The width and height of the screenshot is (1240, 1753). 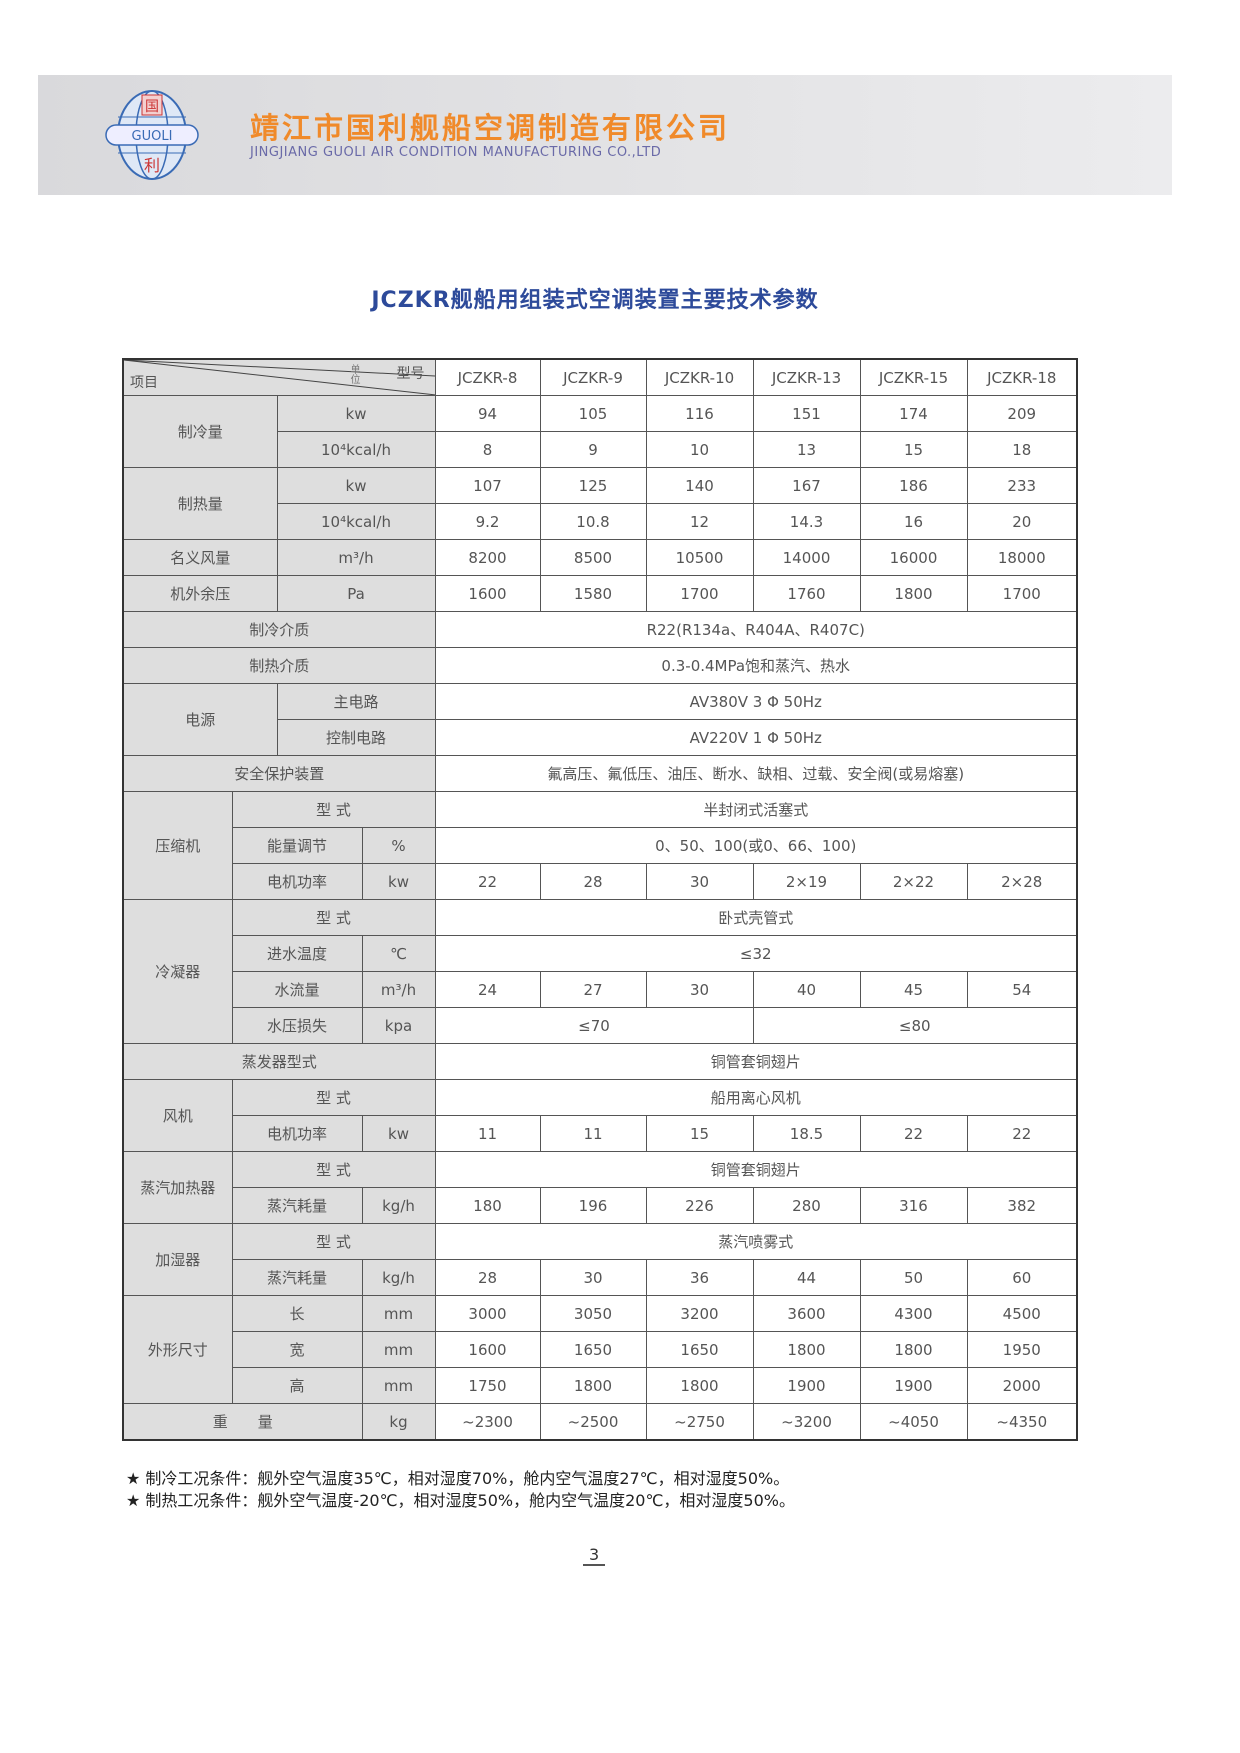 I want to click on svg-text: 国, so click(x=152, y=107).